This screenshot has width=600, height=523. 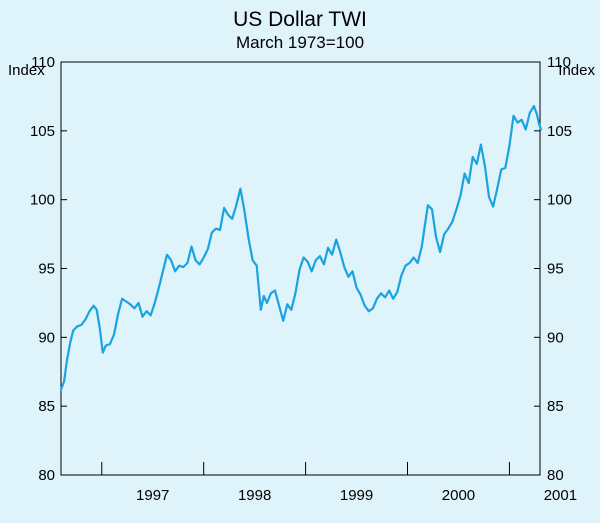 I want to click on x-tick-label: 2001, so click(x=560, y=495).